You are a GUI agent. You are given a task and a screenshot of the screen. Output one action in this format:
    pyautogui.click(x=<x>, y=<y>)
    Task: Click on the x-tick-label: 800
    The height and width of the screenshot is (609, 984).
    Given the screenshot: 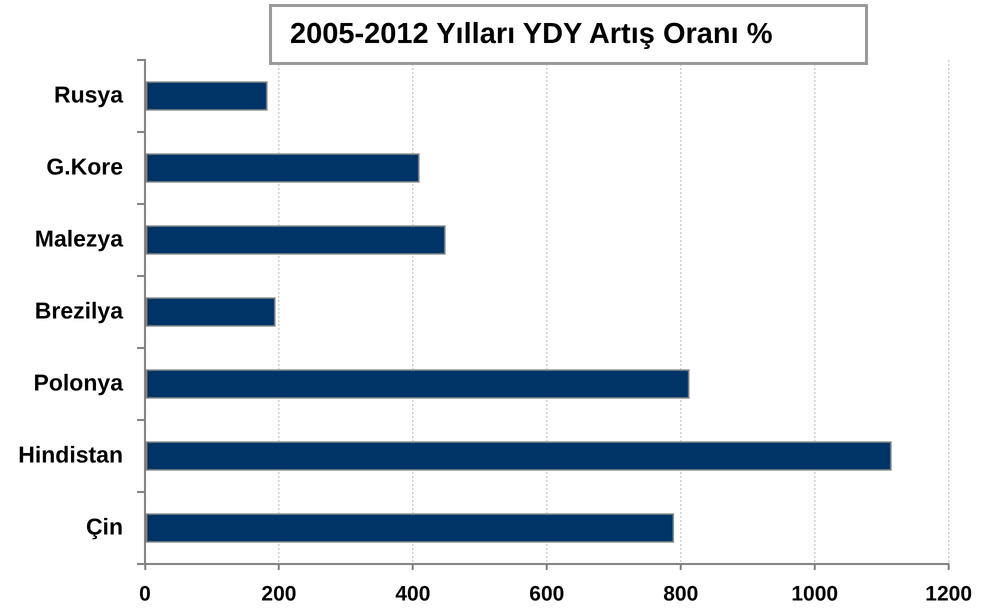 What is the action you would take?
    pyautogui.click(x=680, y=594)
    